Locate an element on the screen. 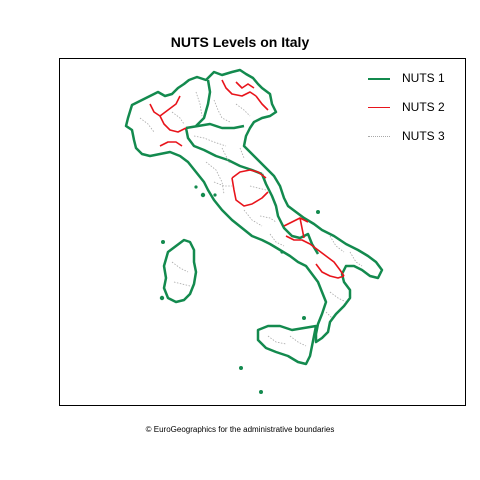  elba-island is located at coordinates (203, 195).